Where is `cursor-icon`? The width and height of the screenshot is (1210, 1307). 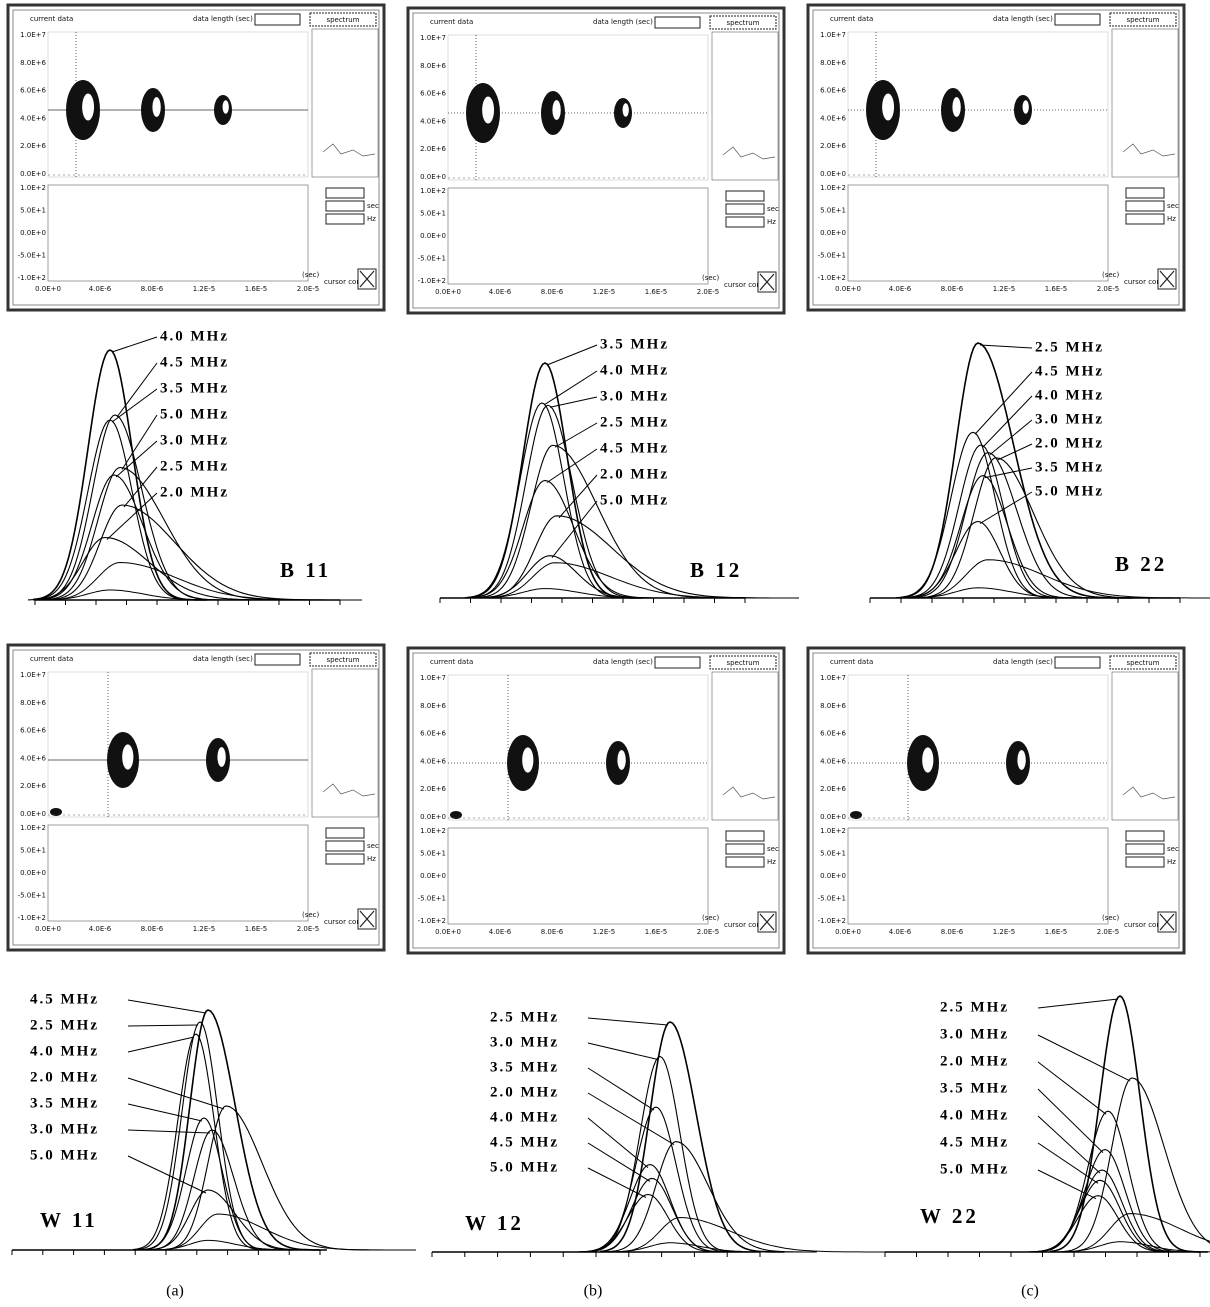
cursor-icon is located at coordinates (1167, 279).